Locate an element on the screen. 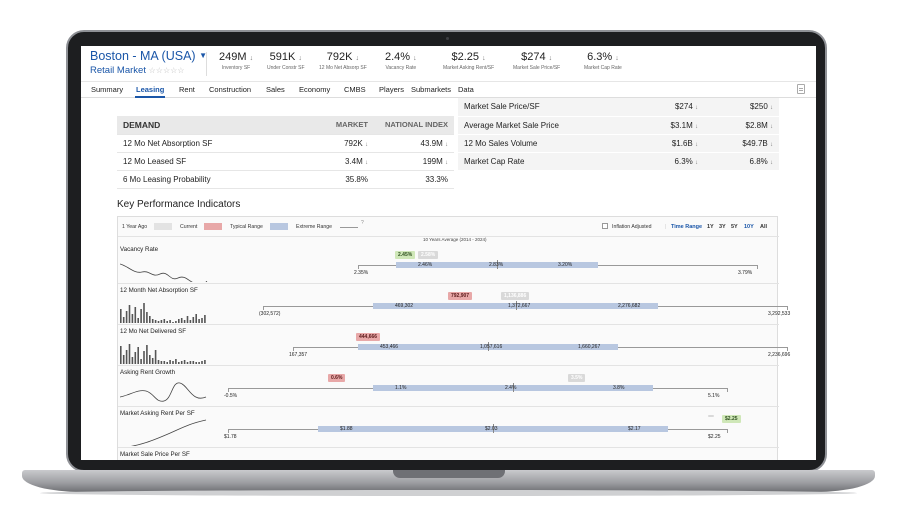  help-icon: ? is located at coordinates (362, 223).